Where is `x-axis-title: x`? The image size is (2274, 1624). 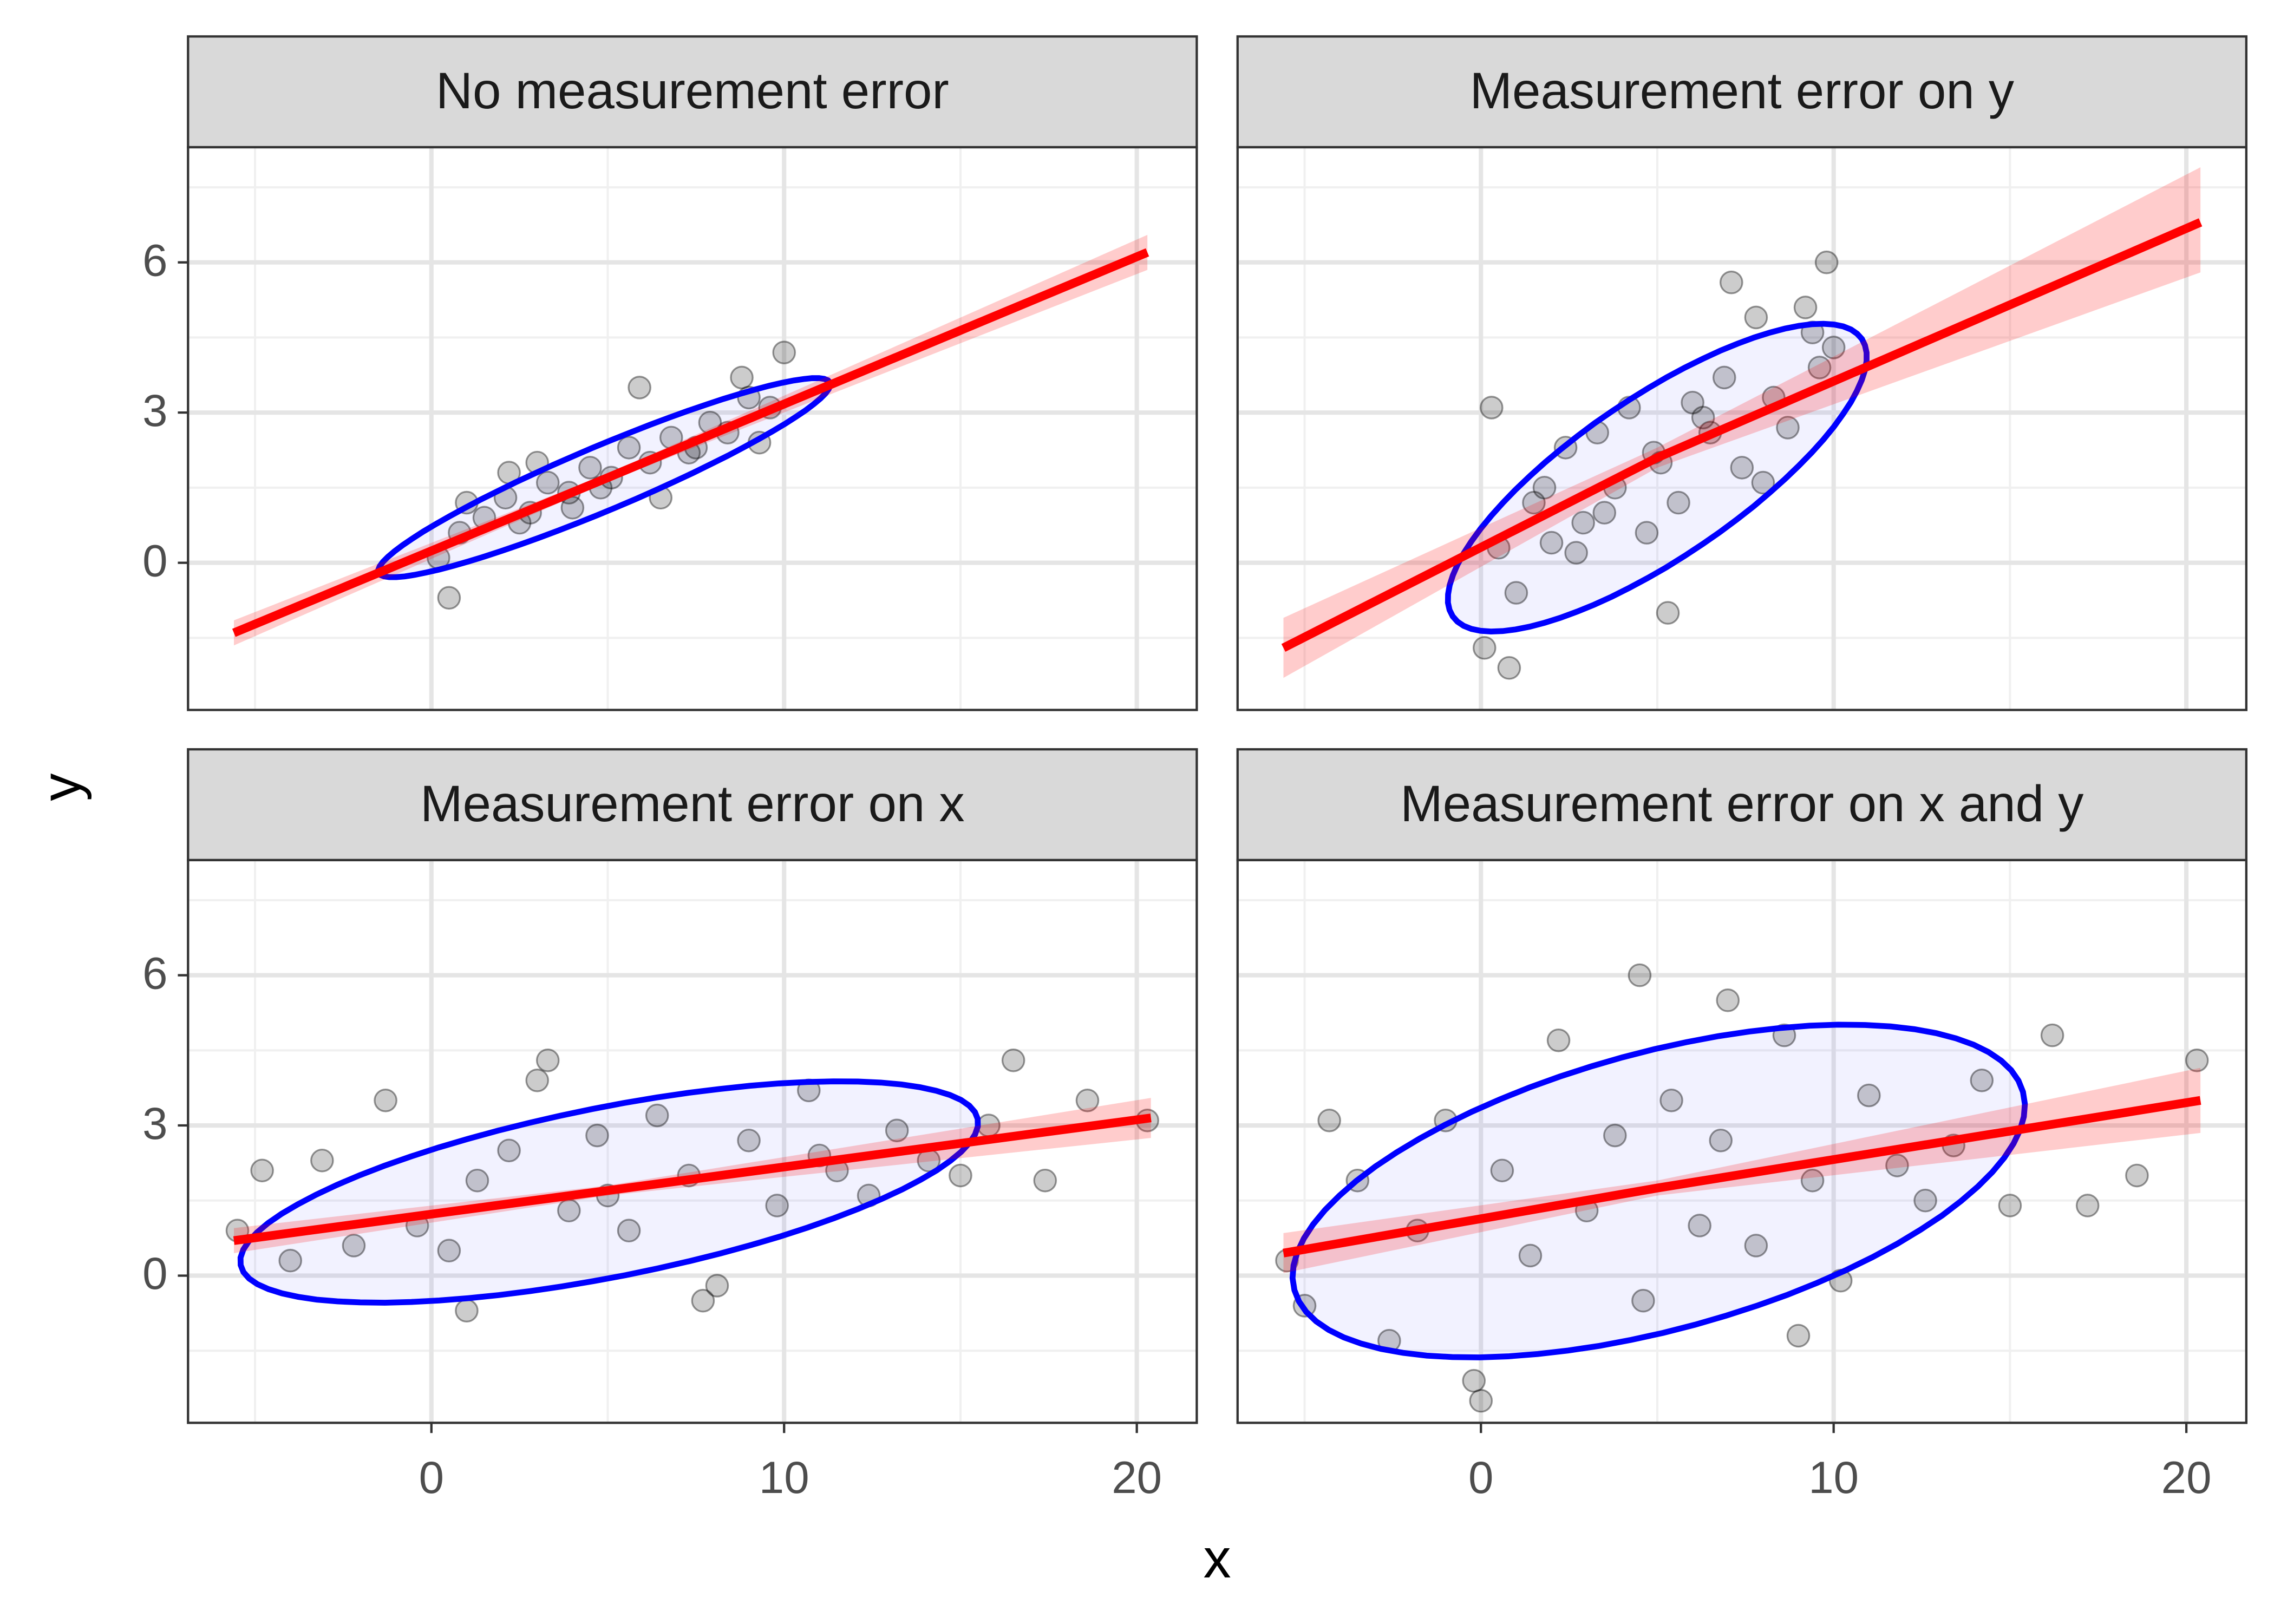
x-axis-title: x is located at coordinates (1217, 1558).